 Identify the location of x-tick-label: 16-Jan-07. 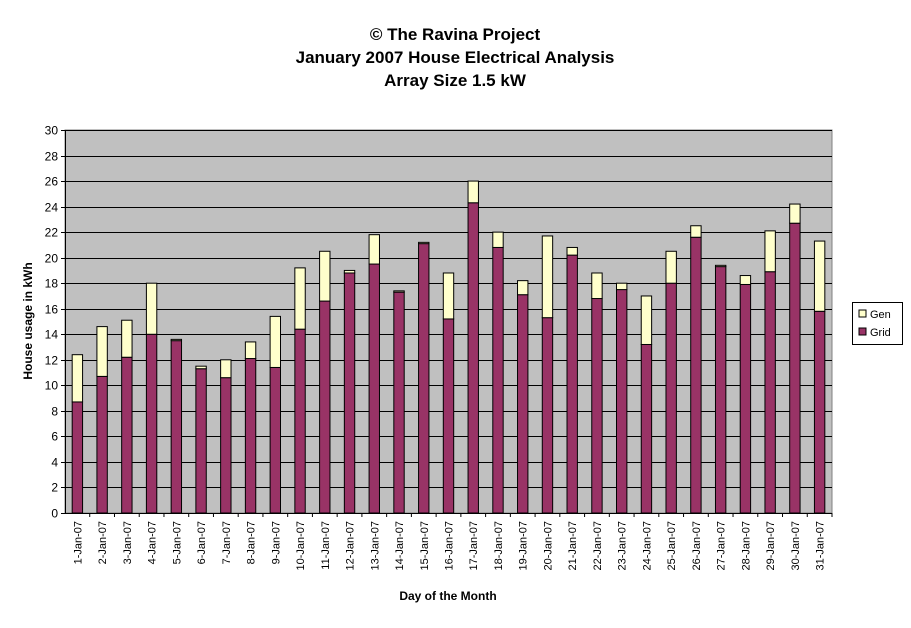
(450, 546).